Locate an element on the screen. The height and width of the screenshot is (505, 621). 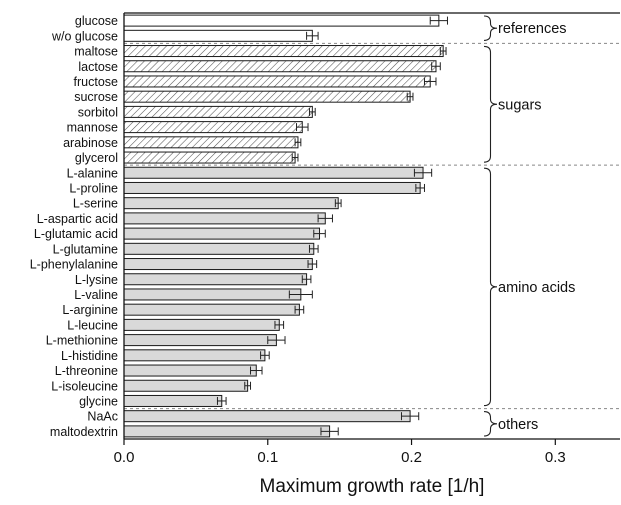
x-axis-title: Maximum growth rate [1/h] is located at coordinates (372, 486).